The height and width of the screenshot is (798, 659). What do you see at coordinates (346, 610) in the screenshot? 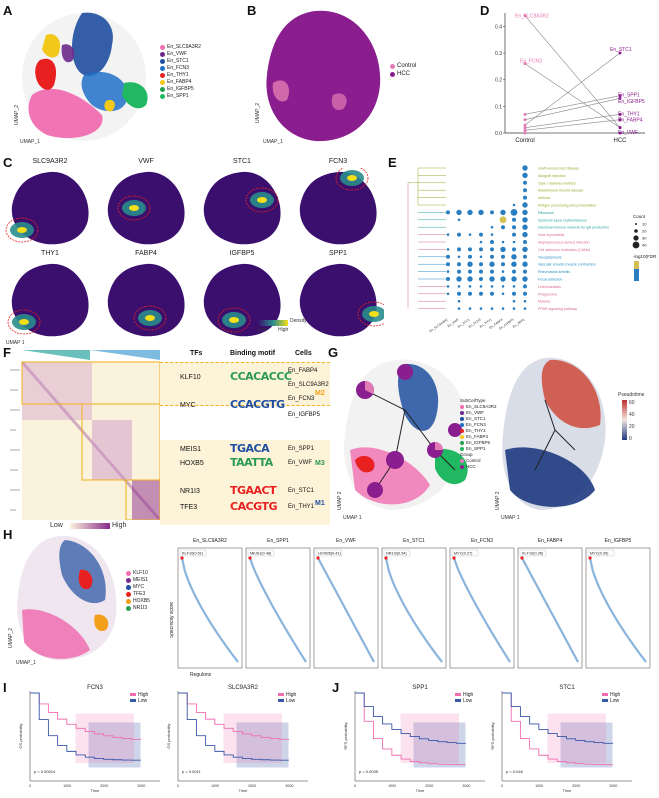
I see `rss-curve` at bounding box center [346, 610].